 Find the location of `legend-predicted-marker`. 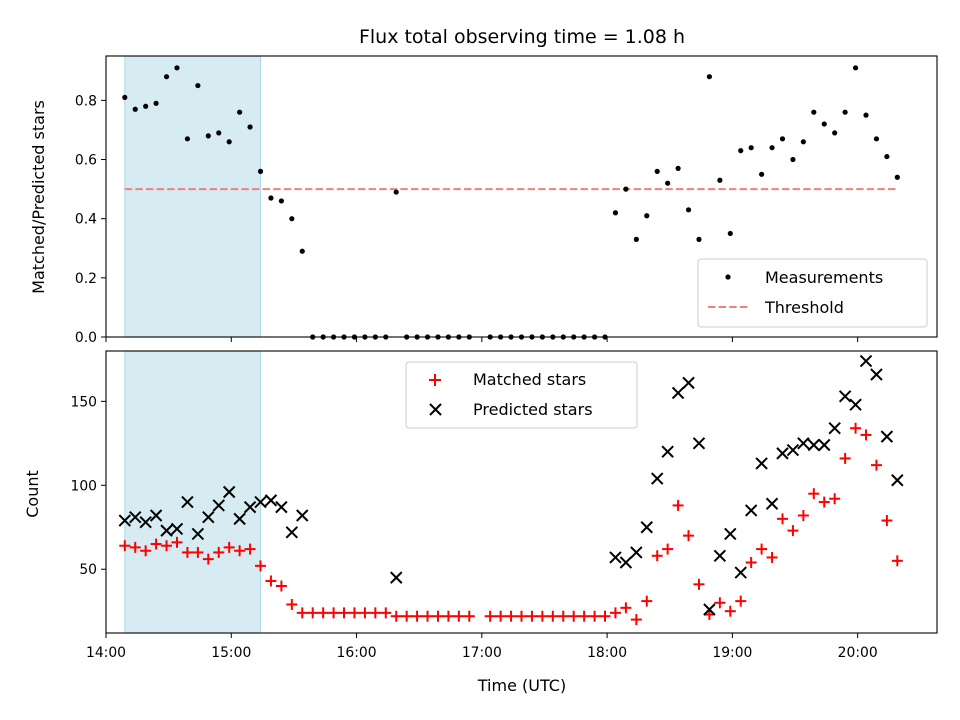

legend-predicted-marker is located at coordinates (435, 409).